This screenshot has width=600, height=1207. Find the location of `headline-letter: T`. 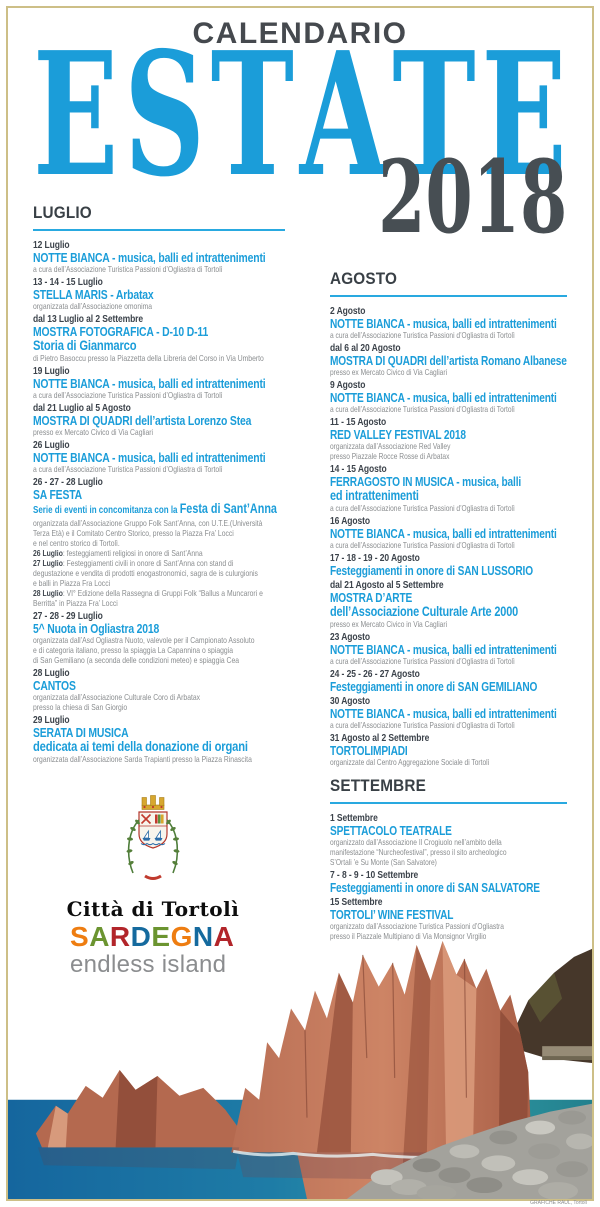

headline-letter: T is located at coordinates (434, 115).